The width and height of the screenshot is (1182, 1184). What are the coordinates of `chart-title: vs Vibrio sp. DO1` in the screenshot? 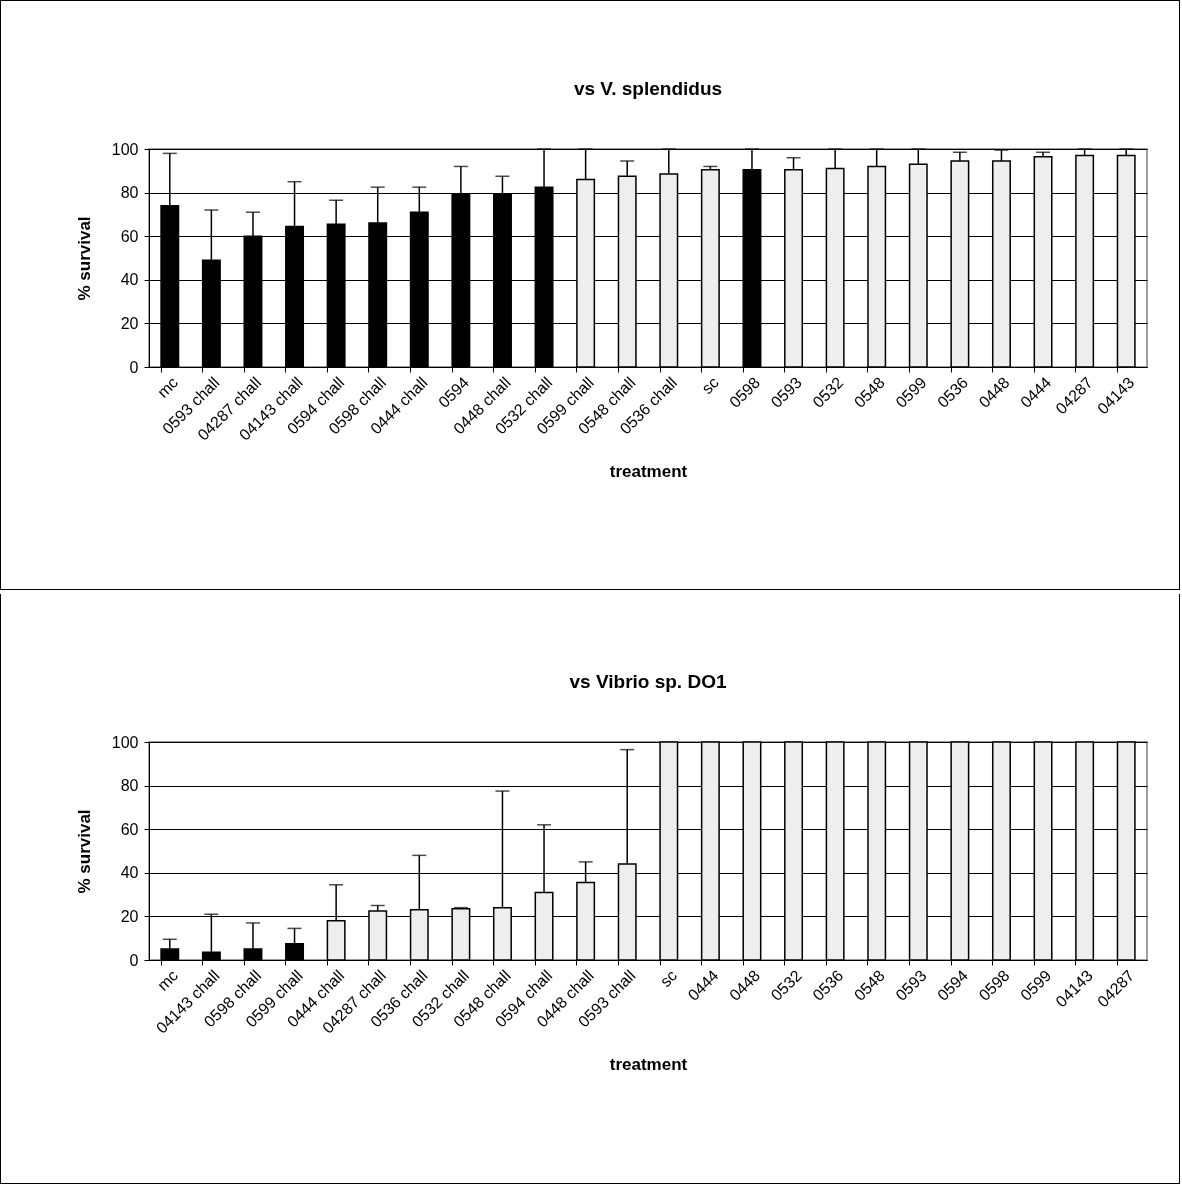 It's located at (648, 681).